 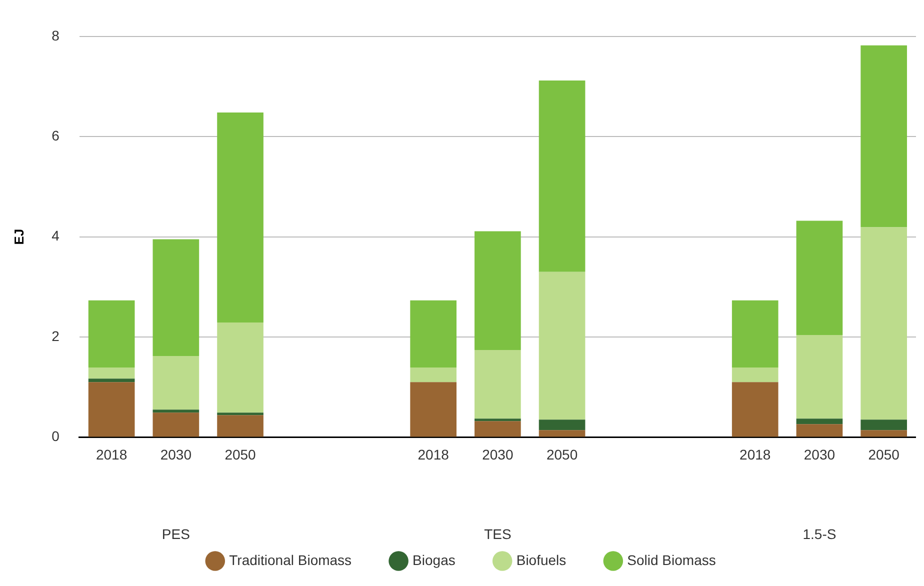 I want to click on y-axis-title: EJ, so click(x=18, y=236).